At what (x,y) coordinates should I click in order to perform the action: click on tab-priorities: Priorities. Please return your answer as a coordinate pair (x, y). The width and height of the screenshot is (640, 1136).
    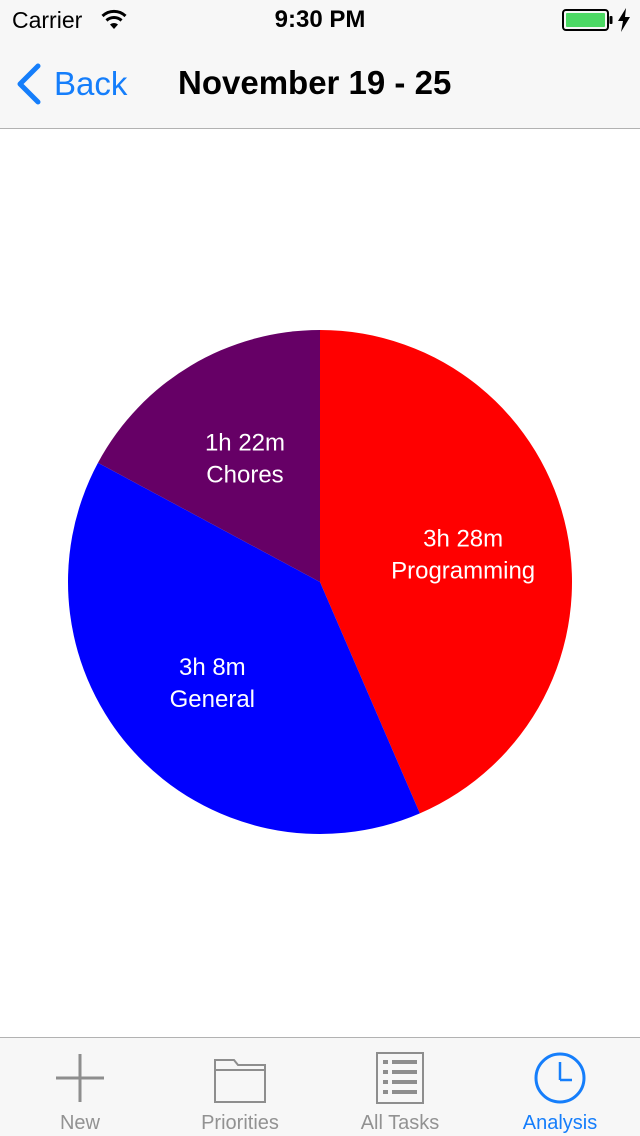
    Looking at the image, I should click on (240, 1087).